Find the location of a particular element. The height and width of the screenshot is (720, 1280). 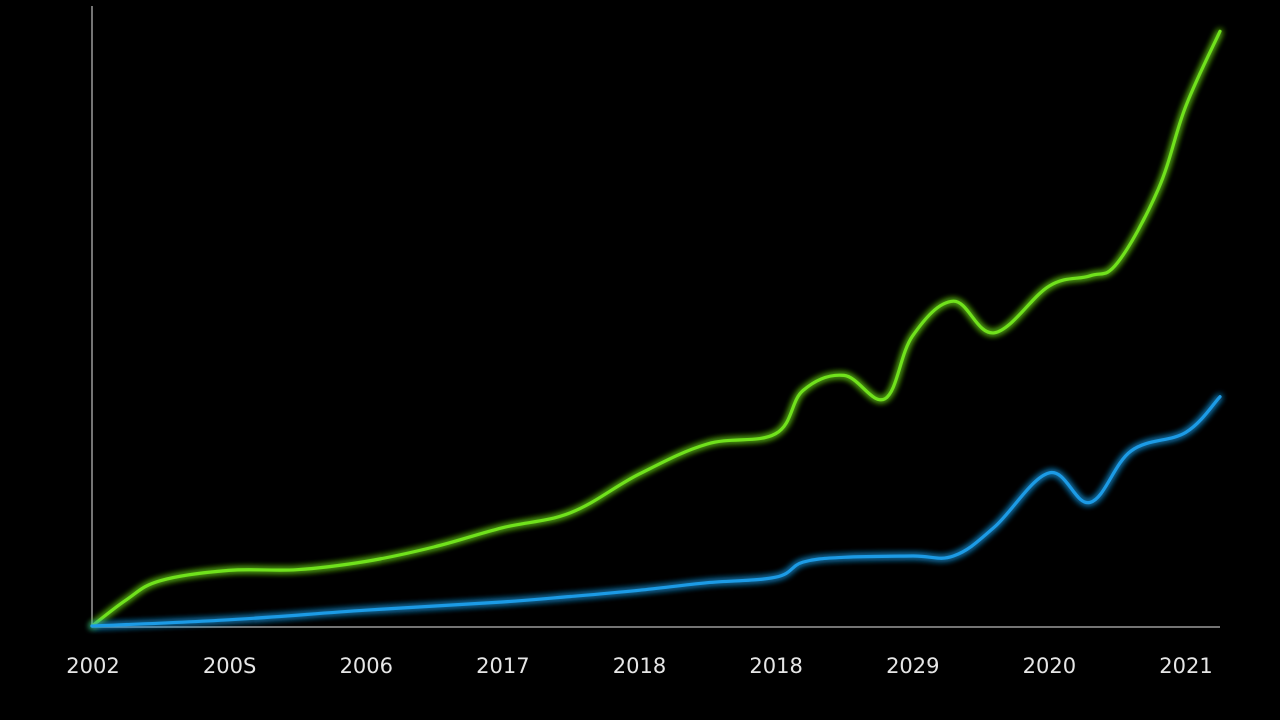

x-tick-labels: 2002 200S 2006 2017 2018 2018 2029 2020 2021 is located at coordinates (639, 666).